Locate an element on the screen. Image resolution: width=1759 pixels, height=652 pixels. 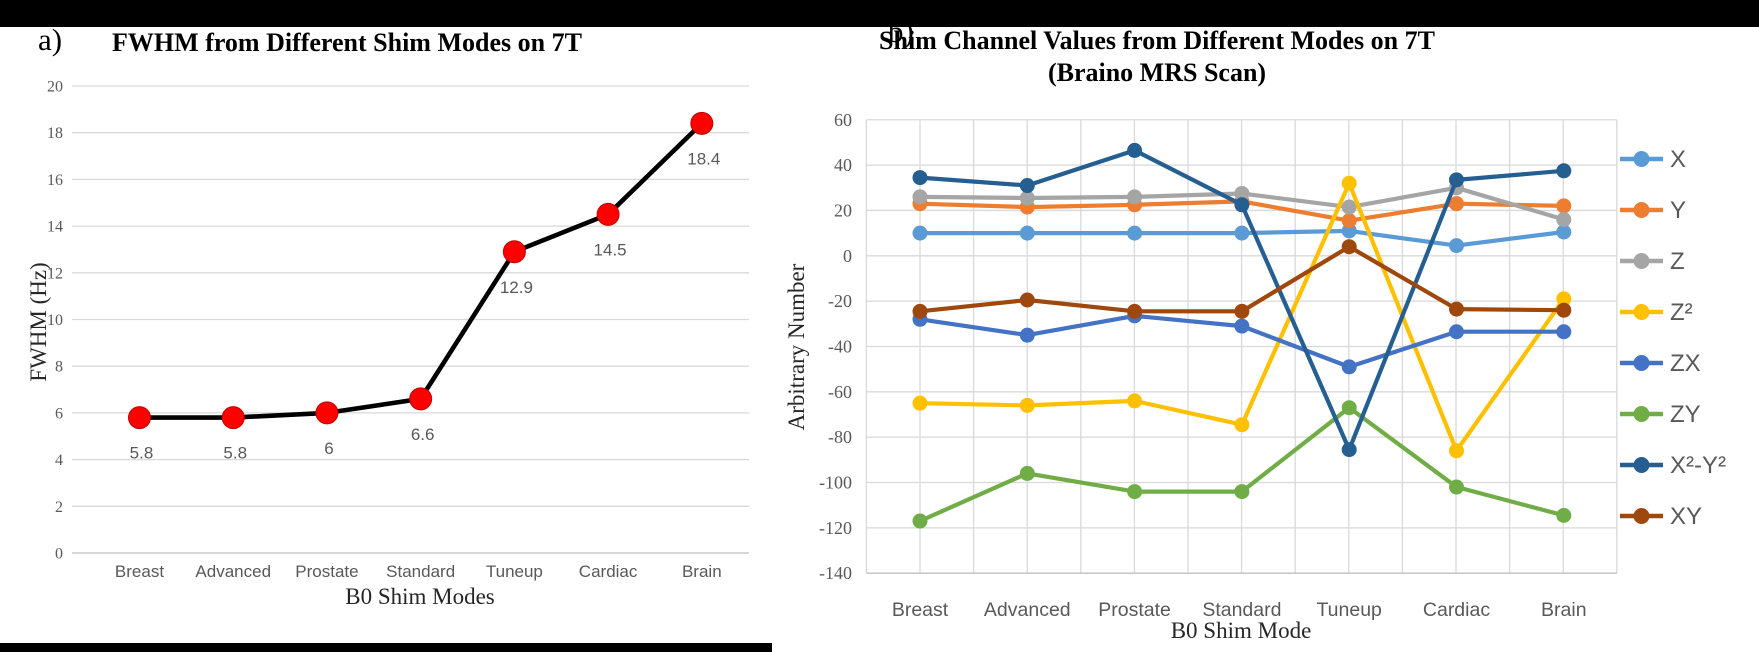
y-tick-label: -100 is located at coordinates (835, 483).